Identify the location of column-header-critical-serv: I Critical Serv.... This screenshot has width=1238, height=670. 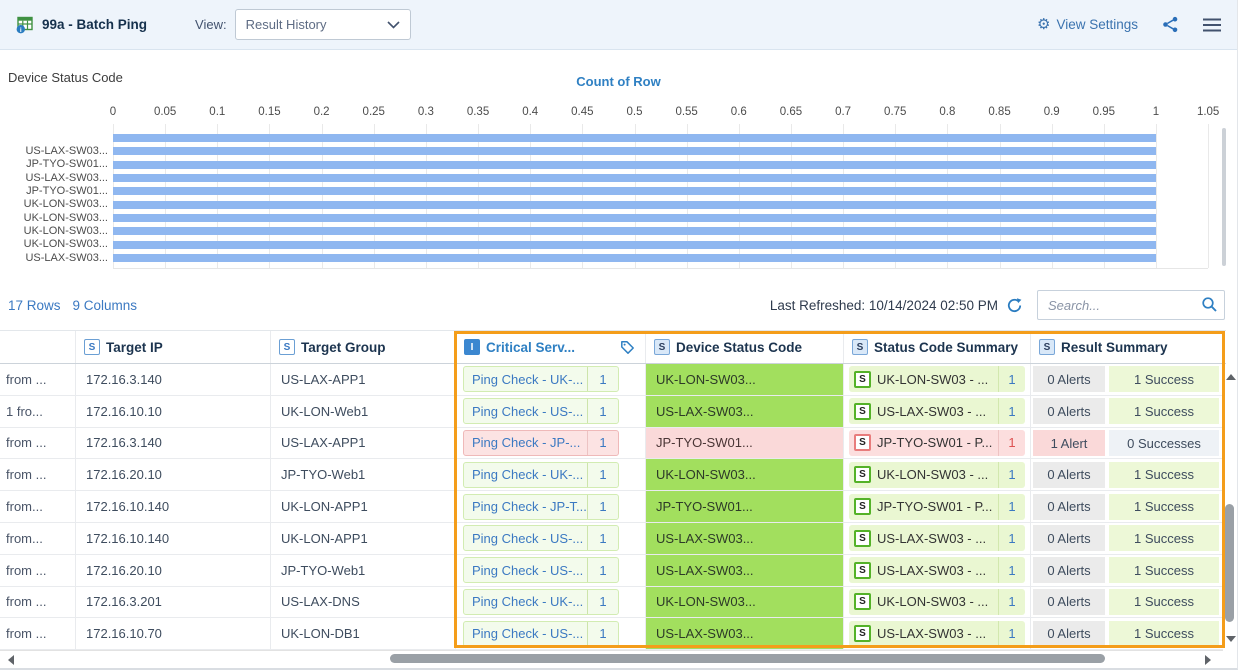
(550, 347).